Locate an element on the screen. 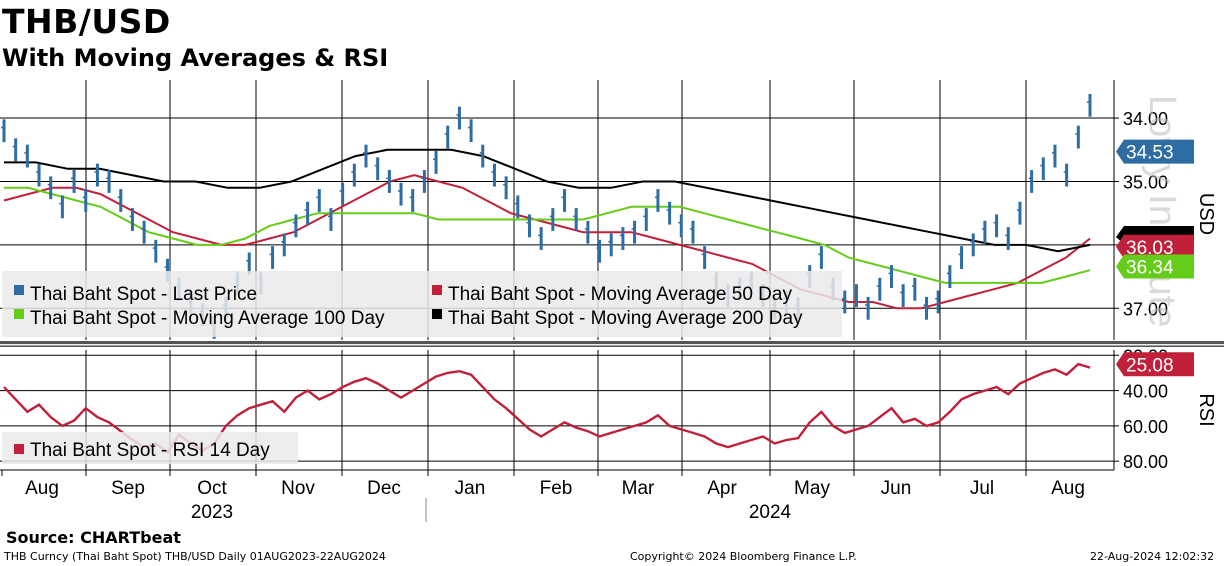  month-label: Mar is located at coordinates (638, 488).